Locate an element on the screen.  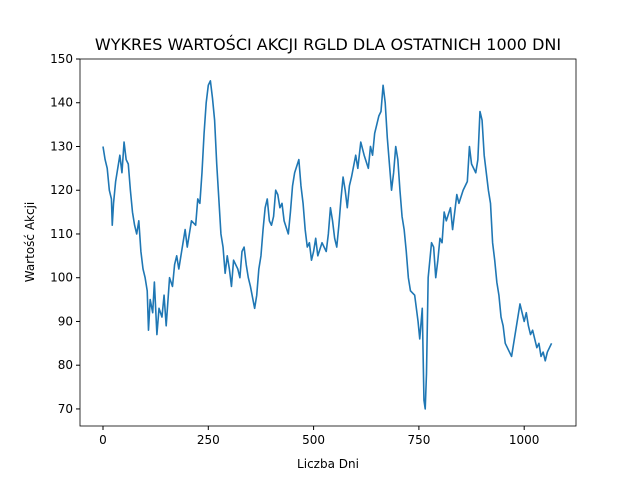
y-tick-label: 130 is located at coordinates (61, 146).